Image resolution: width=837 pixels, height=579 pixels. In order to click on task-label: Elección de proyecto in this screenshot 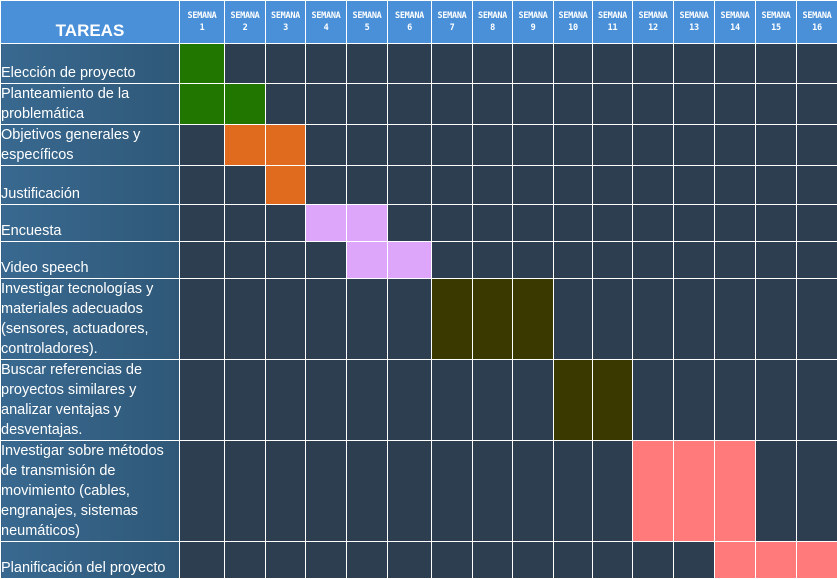, I will do `click(90, 64)`.